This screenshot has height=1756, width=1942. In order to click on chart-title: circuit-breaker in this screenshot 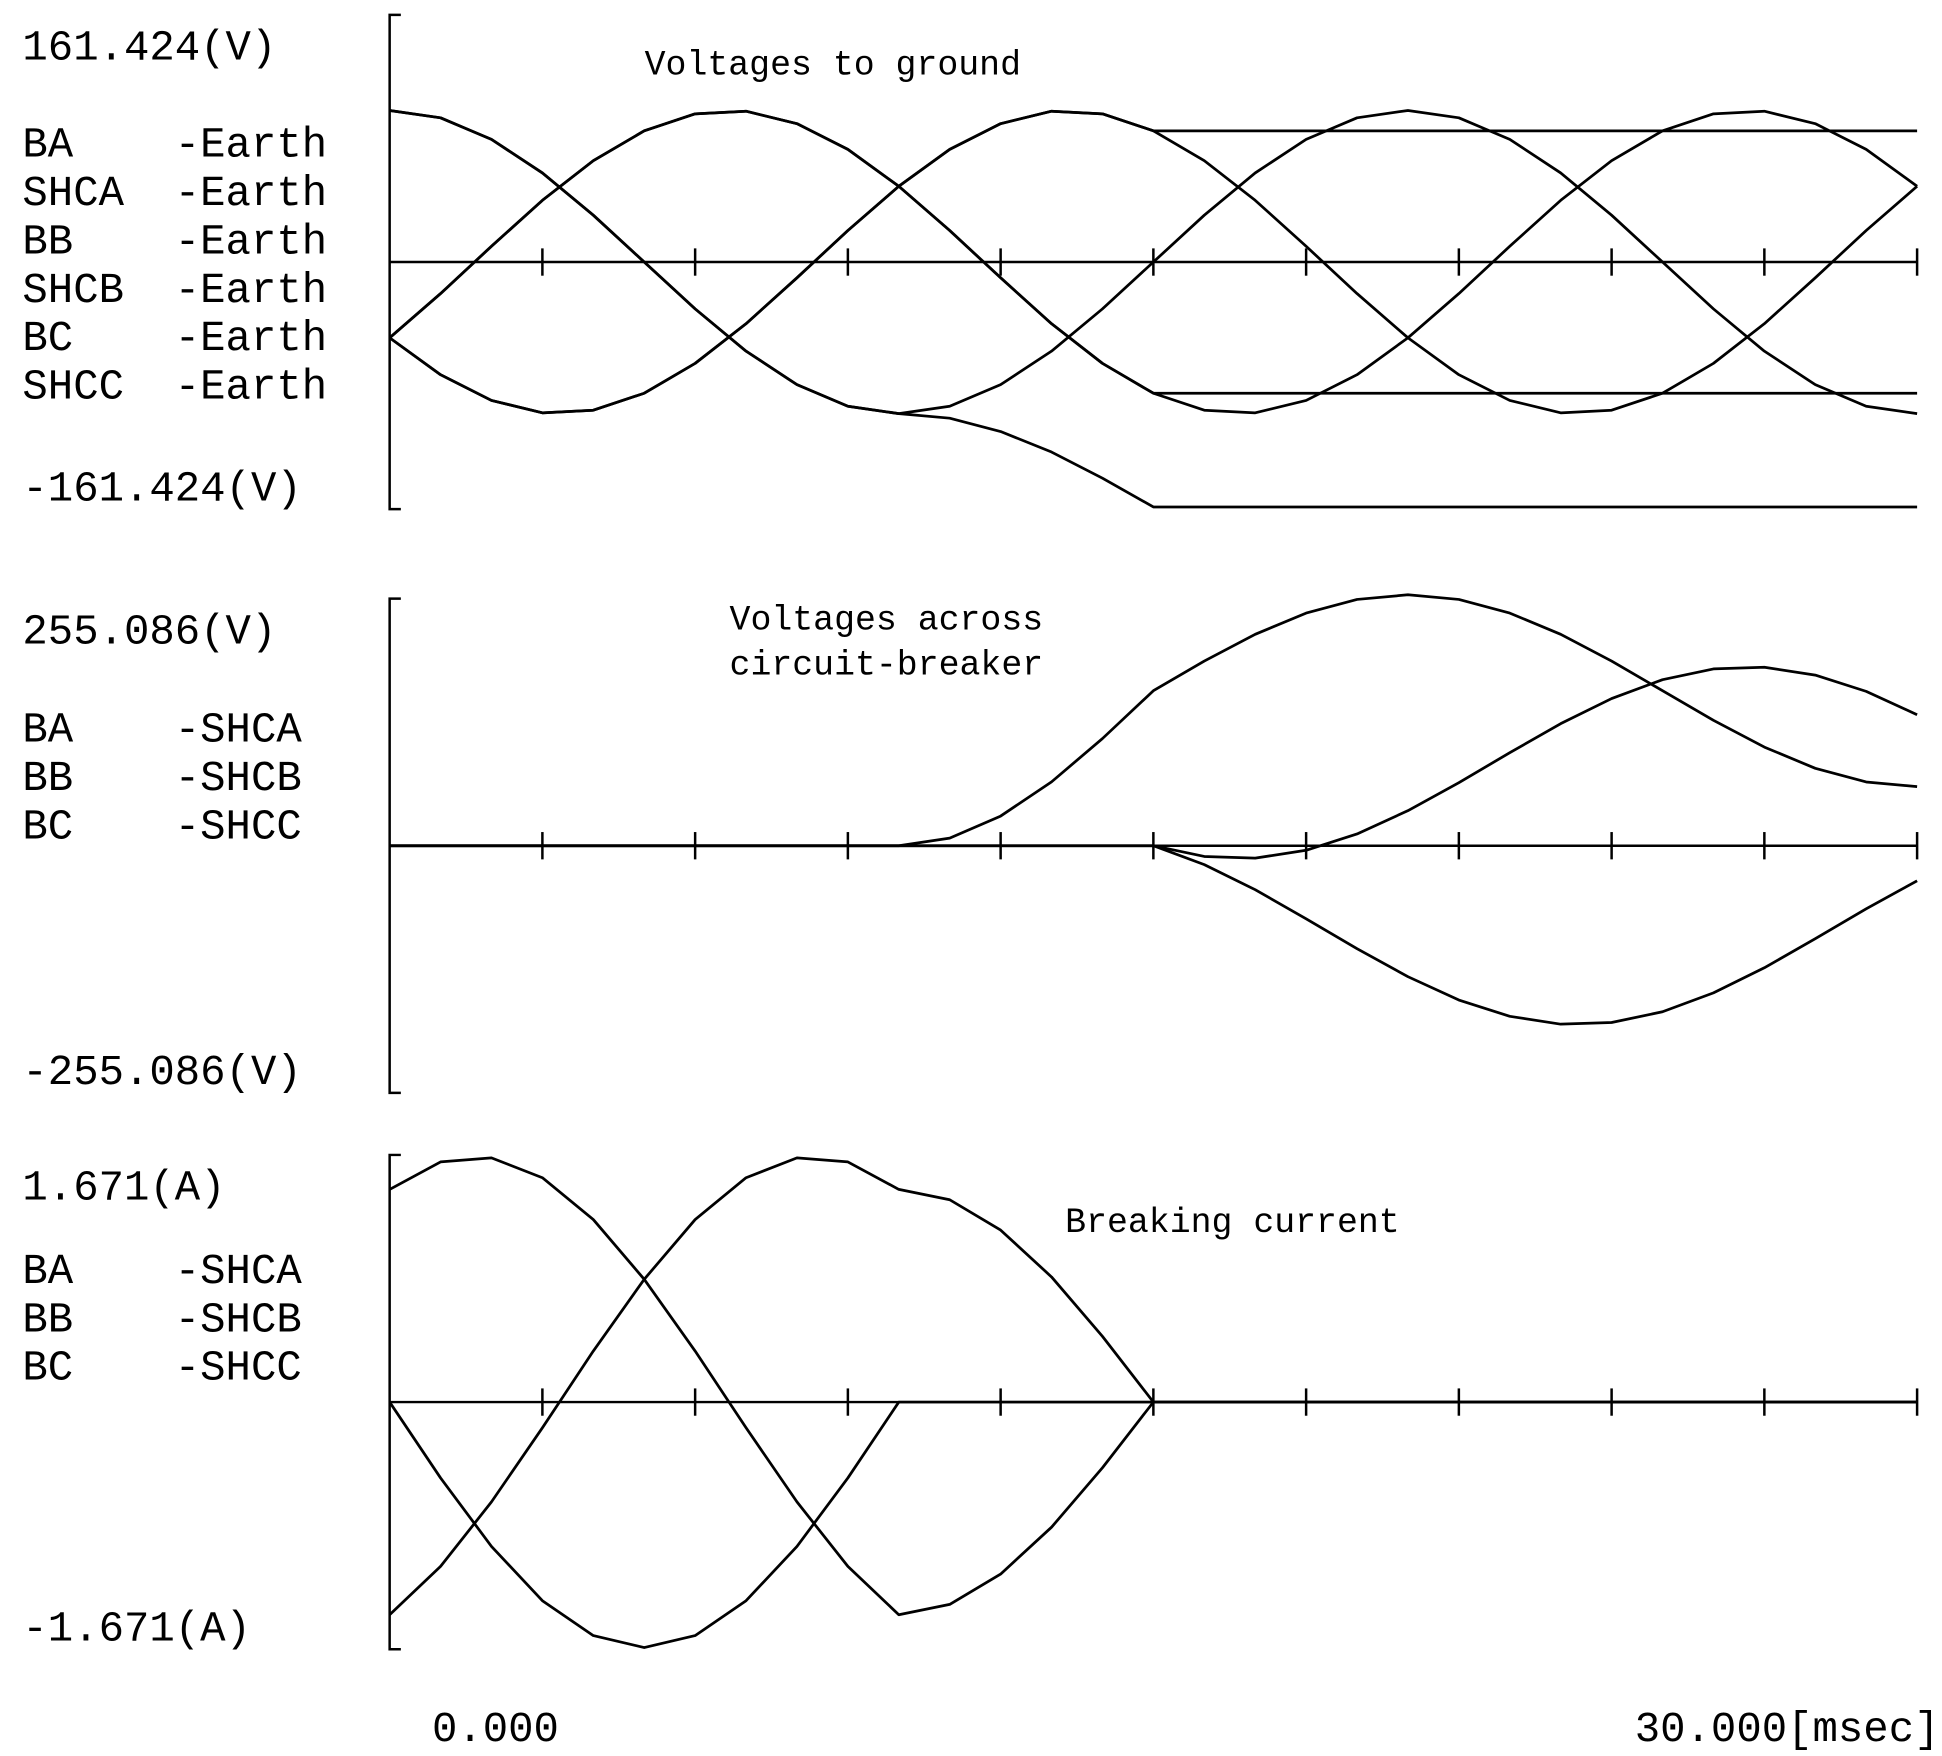, I will do `click(887, 665)`.